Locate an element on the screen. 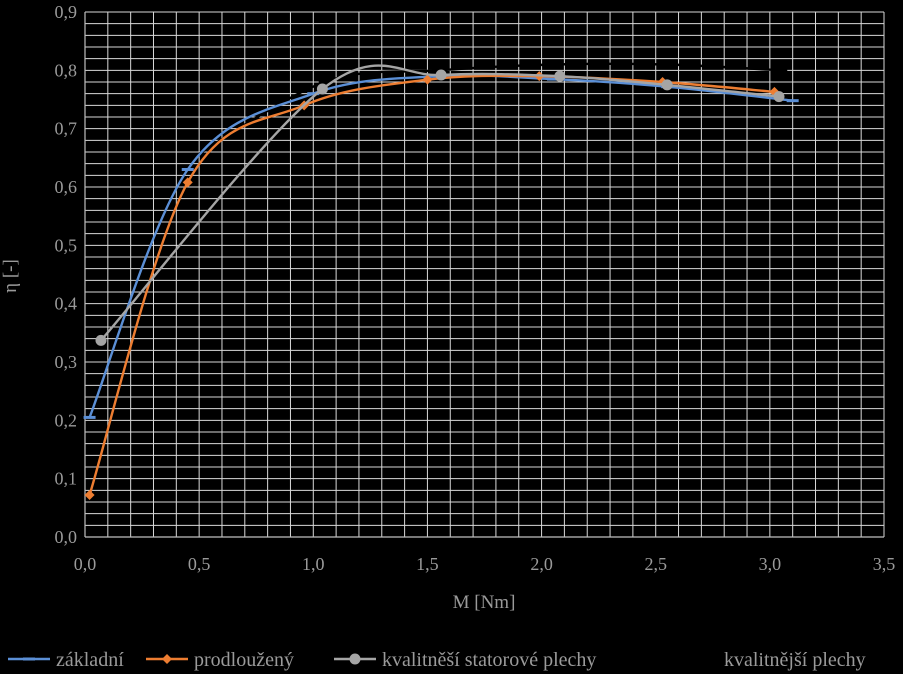 This screenshot has height=674, width=903. x-tick-label: 2,5 is located at coordinates (655, 564).